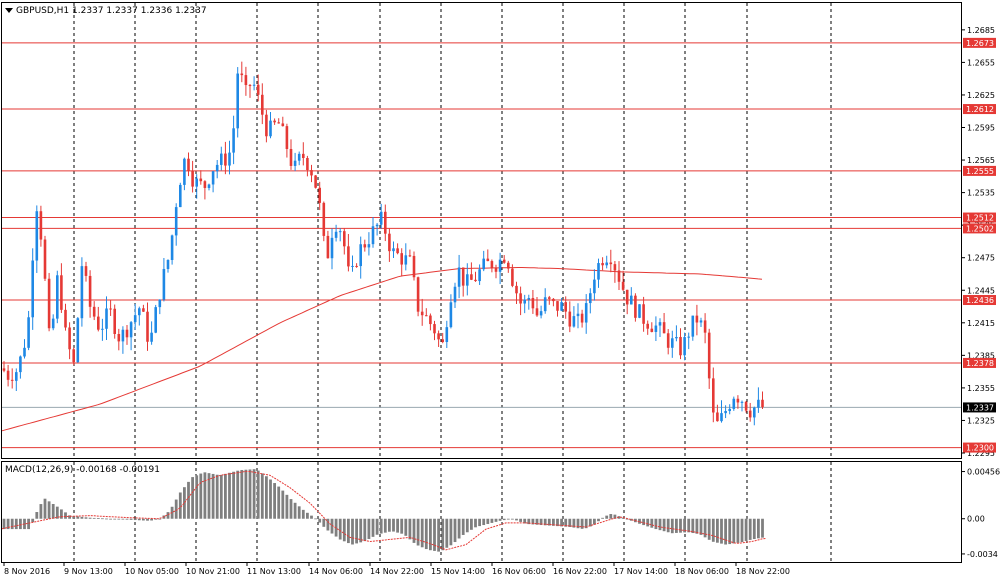  I want to click on price-tick-label: 1.2295, so click(981, 453).